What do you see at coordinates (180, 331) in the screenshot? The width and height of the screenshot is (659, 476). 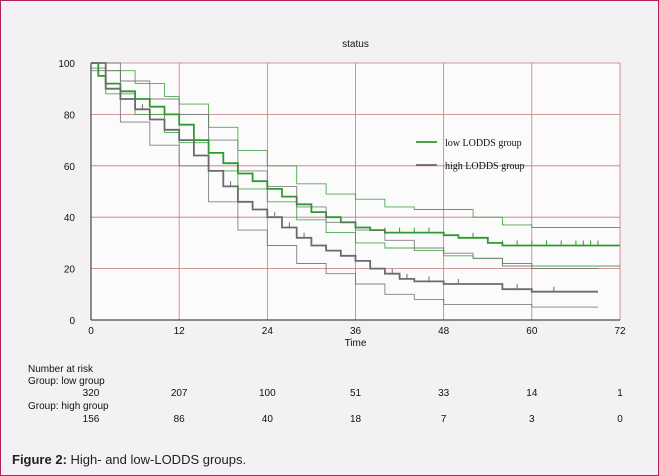 I see `x-tick-label: 12` at bounding box center [180, 331].